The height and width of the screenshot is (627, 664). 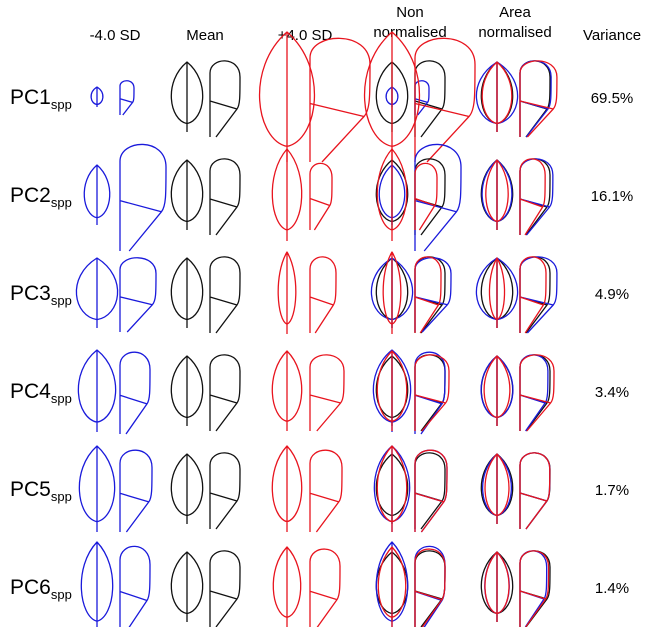 I want to click on row-label: PC3spp, so click(x=41, y=295).